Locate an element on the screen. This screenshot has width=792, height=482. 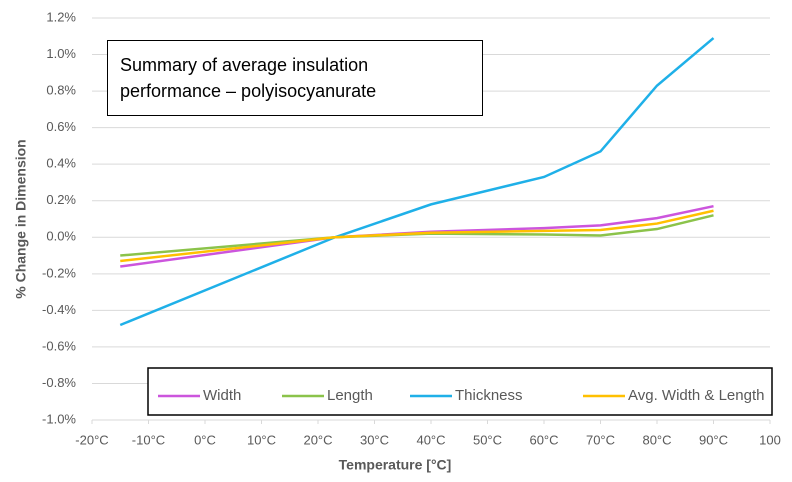
x-axis-label: Temperature [°C] is located at coordinates (395, 465).